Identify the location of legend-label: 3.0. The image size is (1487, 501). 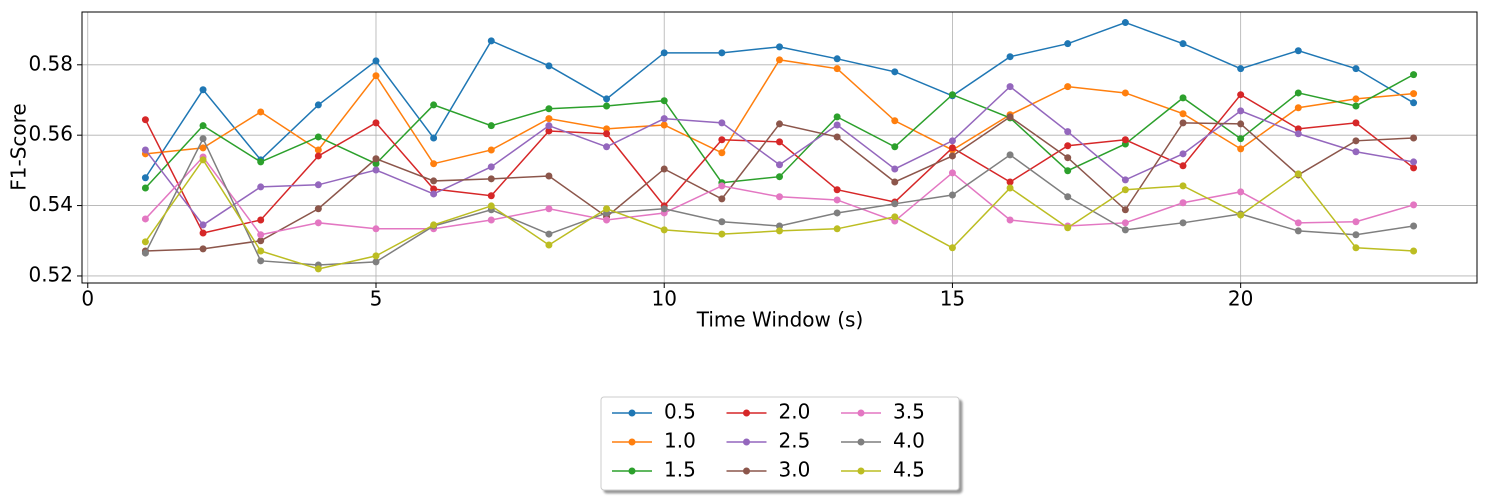
(795, 470).